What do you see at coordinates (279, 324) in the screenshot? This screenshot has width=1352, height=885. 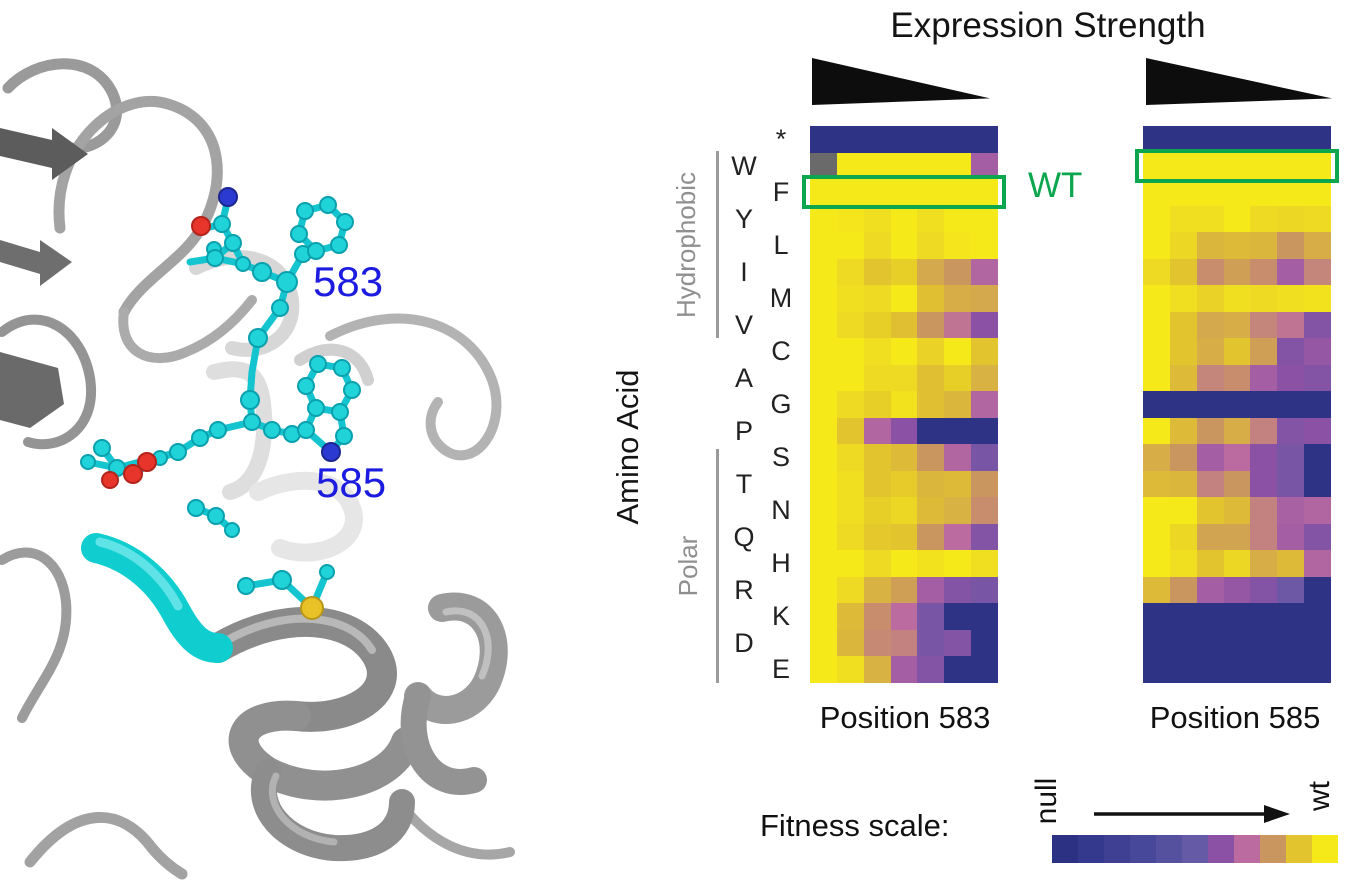 I see `nitrogen-atoms` at bounding box center [279, 324].